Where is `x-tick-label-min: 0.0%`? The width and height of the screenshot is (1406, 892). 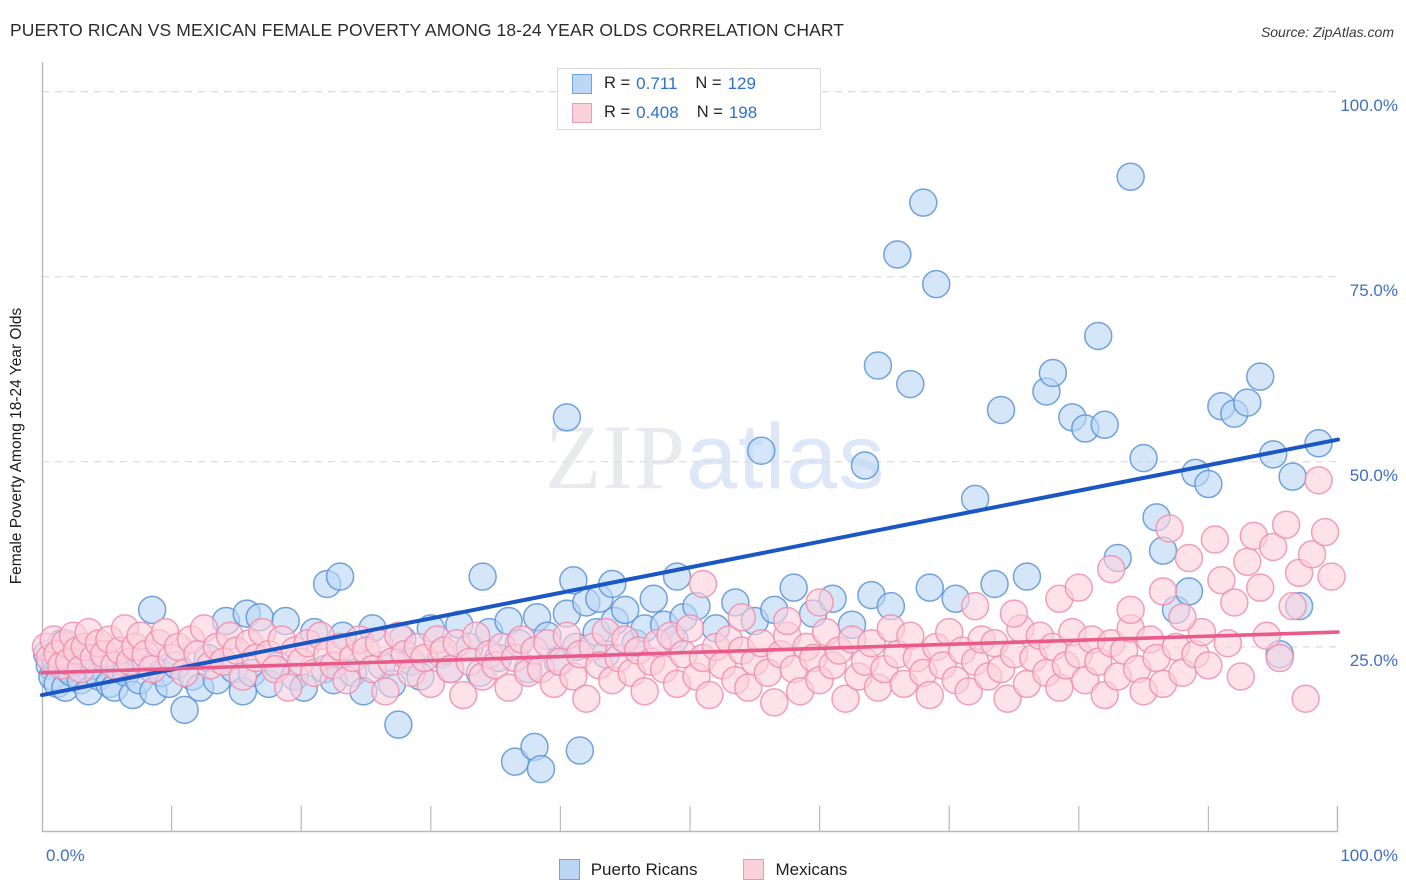 x-tick-label-min: 0.0% is located at coordinates (65, 855).